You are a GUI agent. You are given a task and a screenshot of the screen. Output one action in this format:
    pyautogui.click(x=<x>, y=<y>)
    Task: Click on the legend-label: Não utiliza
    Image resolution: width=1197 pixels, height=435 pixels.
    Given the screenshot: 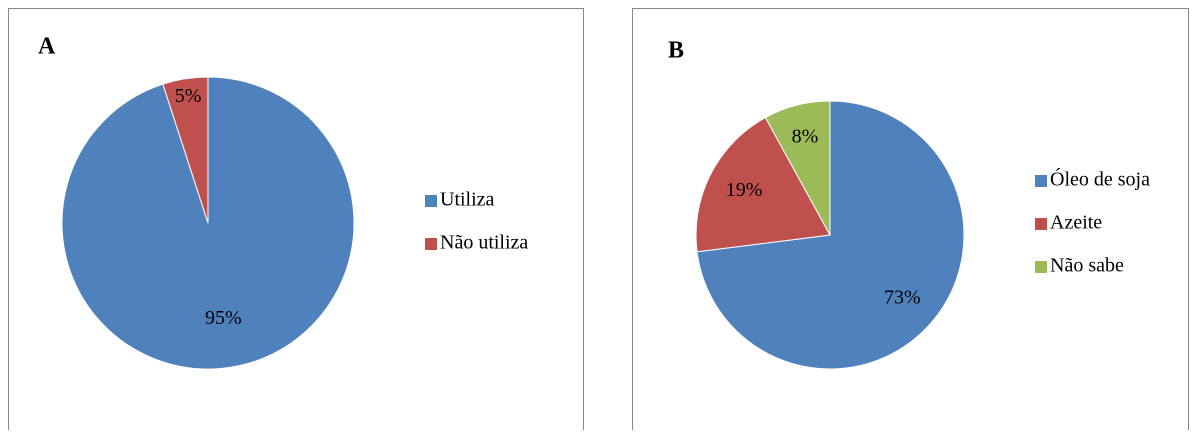 What is the action you would take?
    pyautogui.click(x=484, y=243)
    